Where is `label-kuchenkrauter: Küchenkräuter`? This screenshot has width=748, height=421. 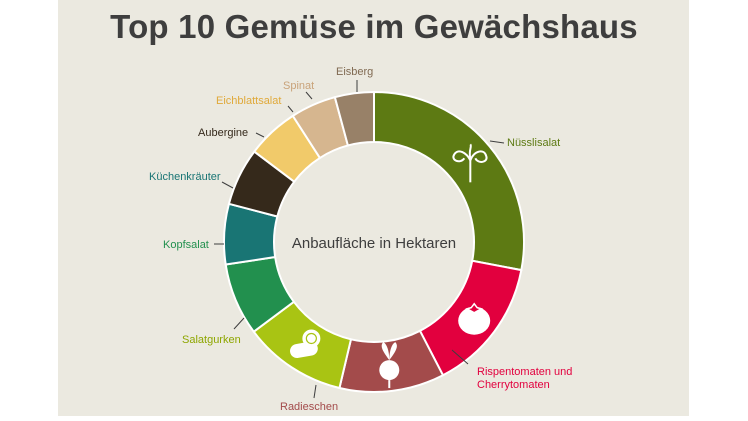 label-kuchenkrauter: Küchenkräuter is located at coordinates (185, 177).